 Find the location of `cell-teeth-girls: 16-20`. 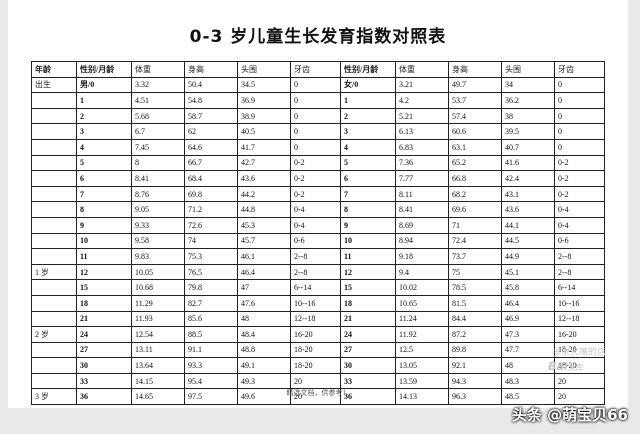

cell-teeth-girls: 16-20 is located at coordinates (579, 334).